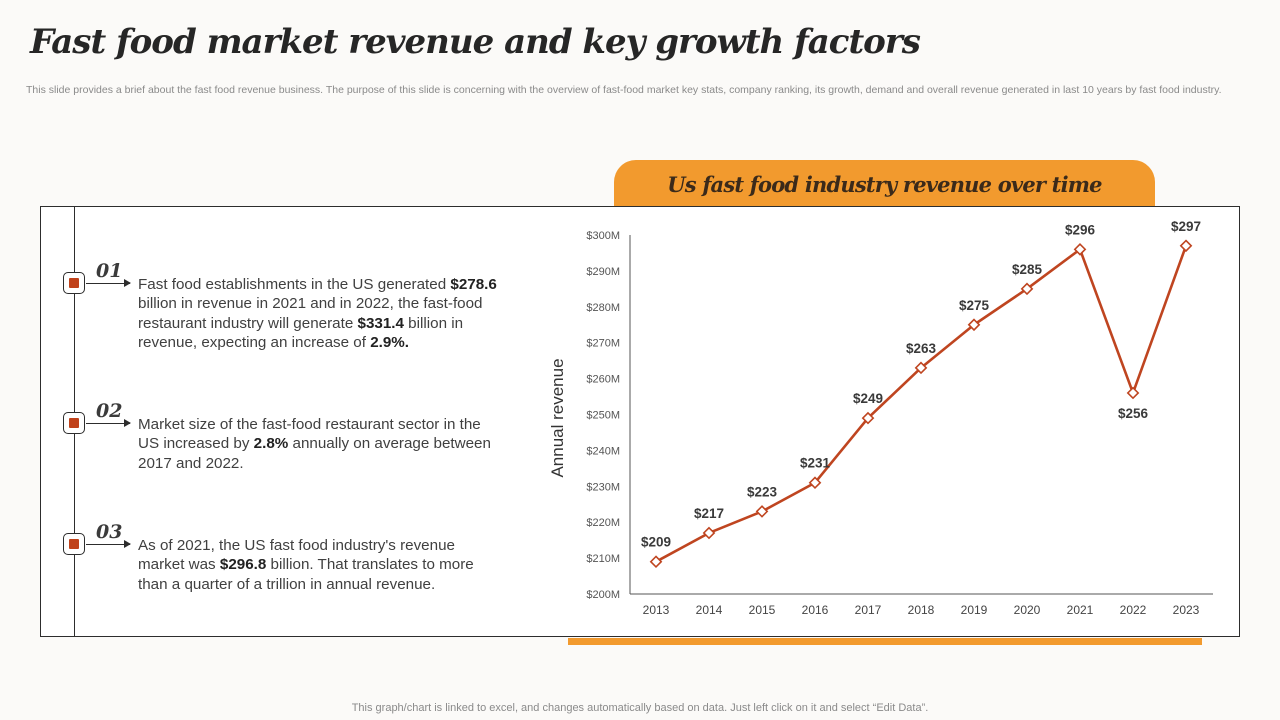 This screenshot has width=1280, height=720. What do you see at coordinates (603, 308) in the screenshot?
I see `y-tick-label: $280M` at bounding box center [603, 308].